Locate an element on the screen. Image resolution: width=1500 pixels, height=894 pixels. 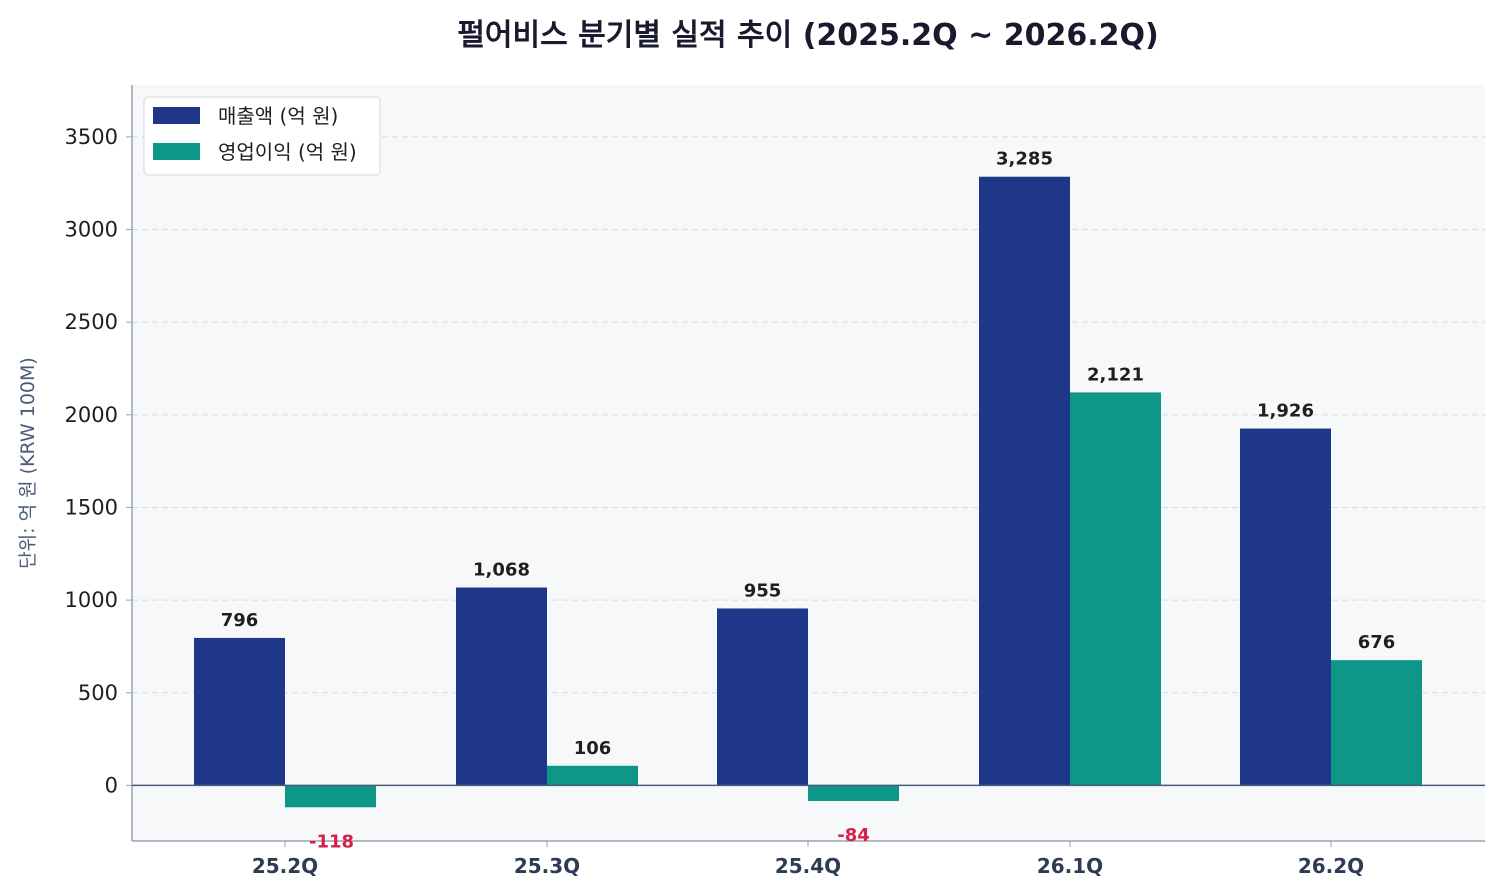
y-tick-label: 3500 is located at coordinates (91, 137).